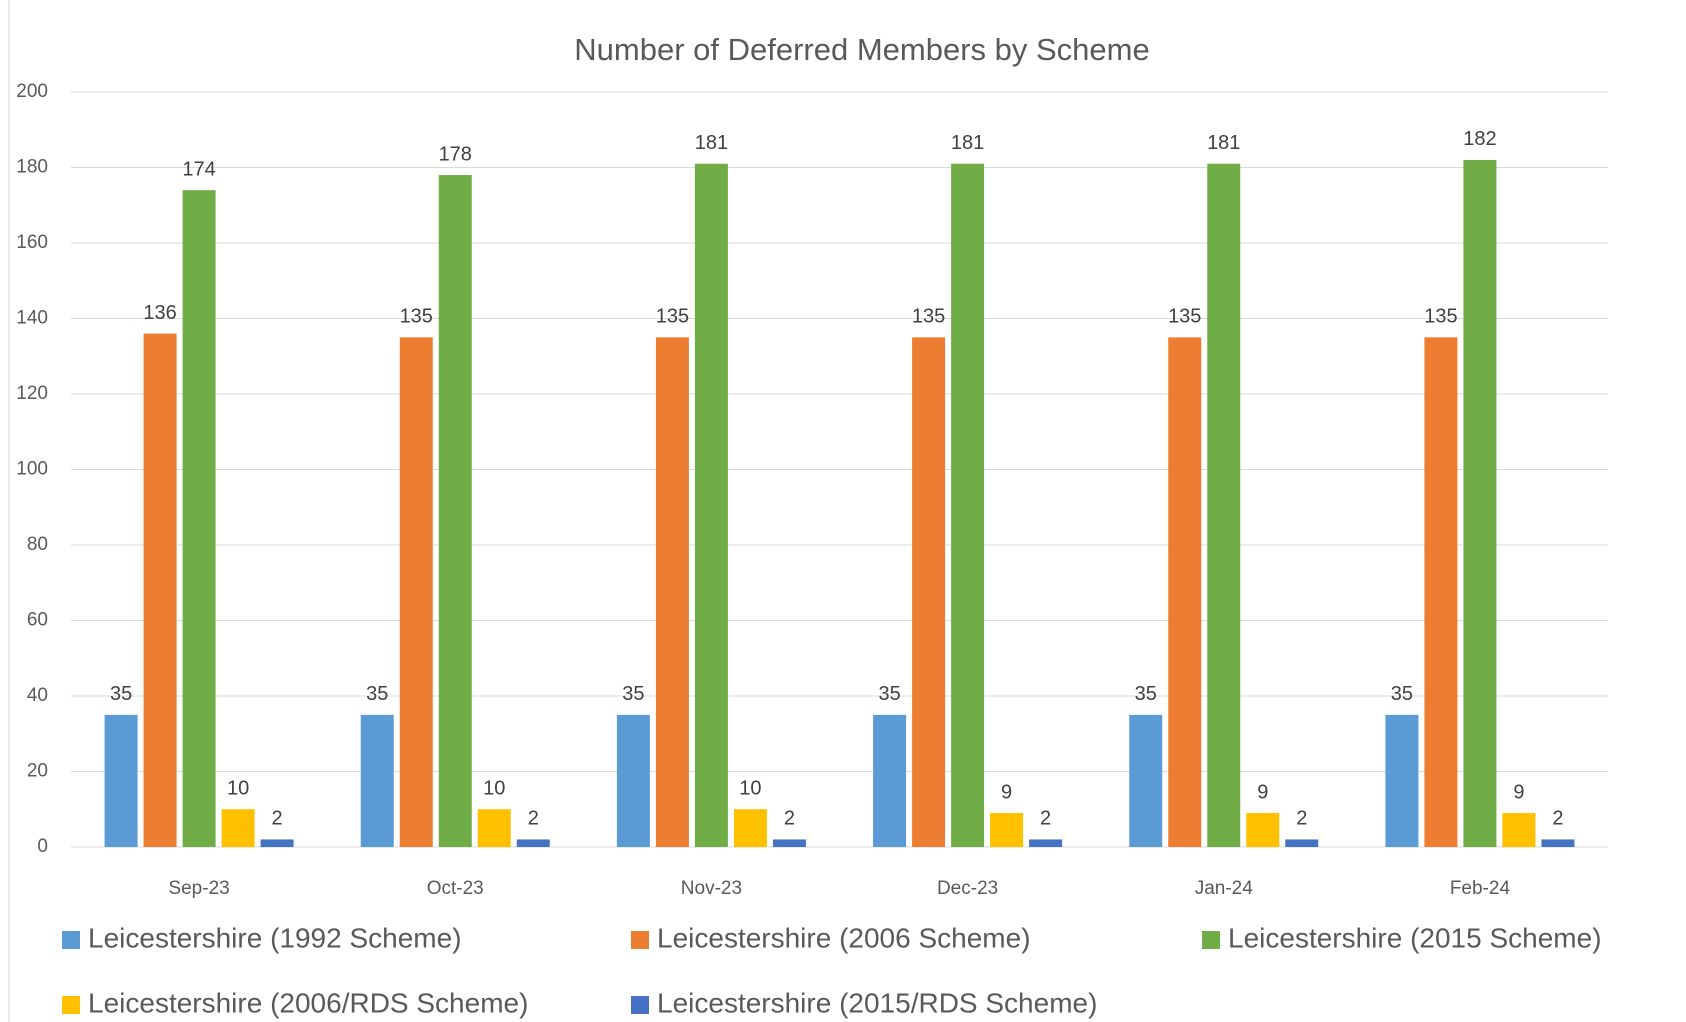  I want to click on x-tick-label: Feb-24, so click(1480, 888).